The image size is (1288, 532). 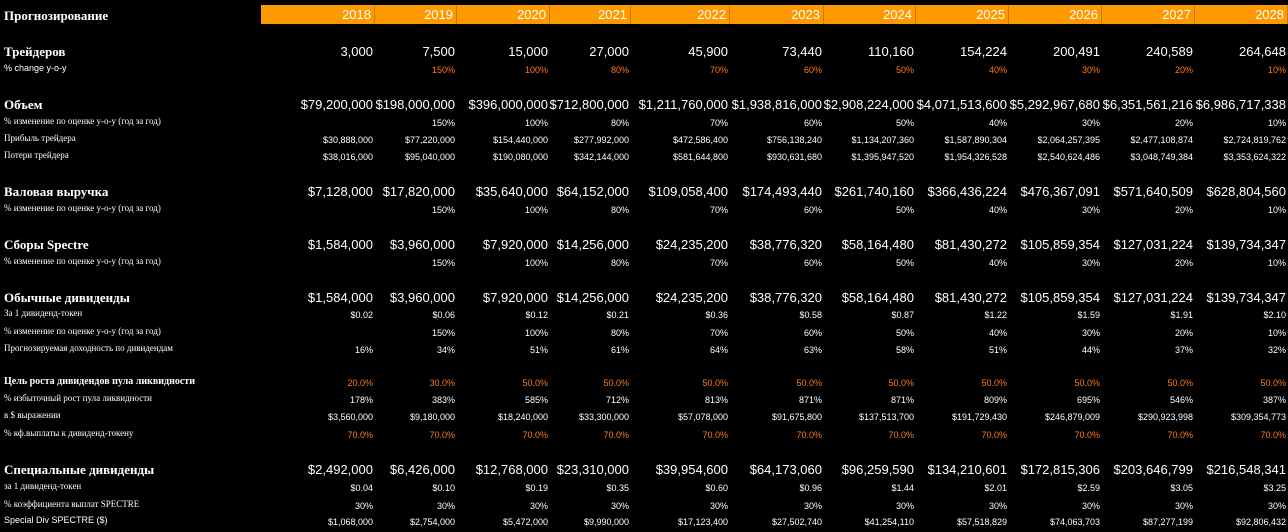 I want to click on cell-2025: 809%, so click(x=995, y=400).